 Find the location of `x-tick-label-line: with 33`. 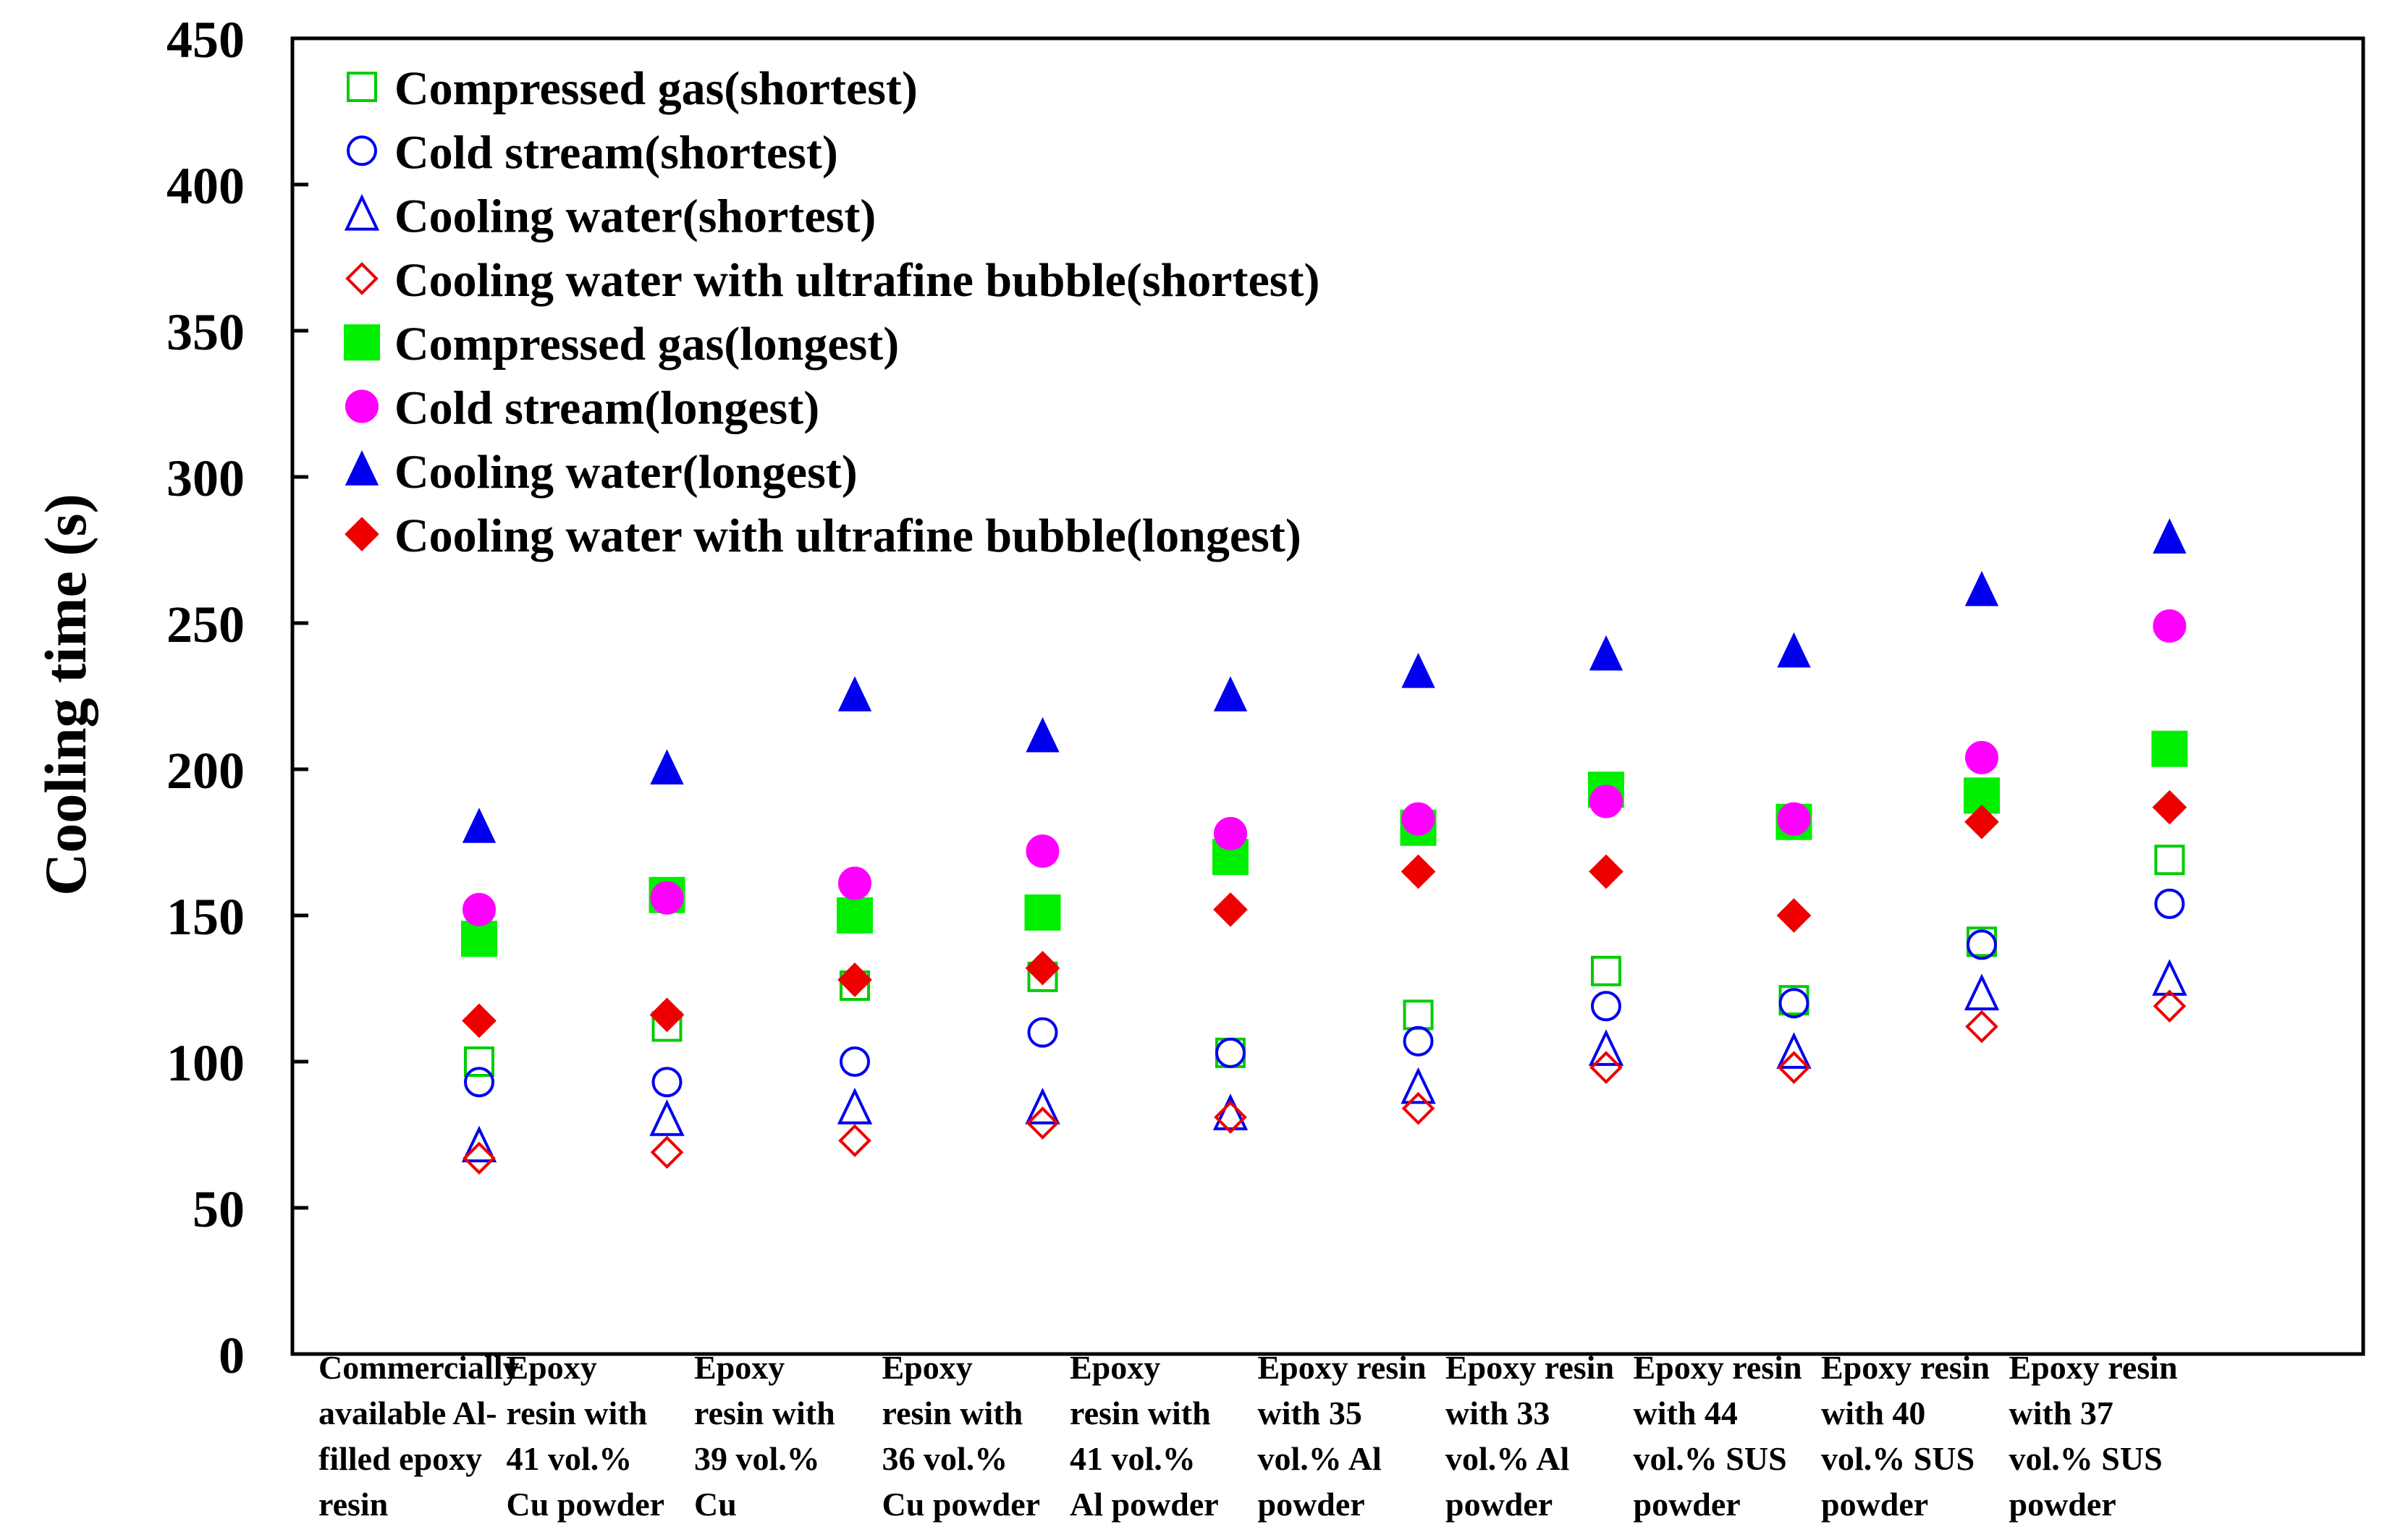

x-tick-label-line: with 33 is located at coordinates (1497, 1413).